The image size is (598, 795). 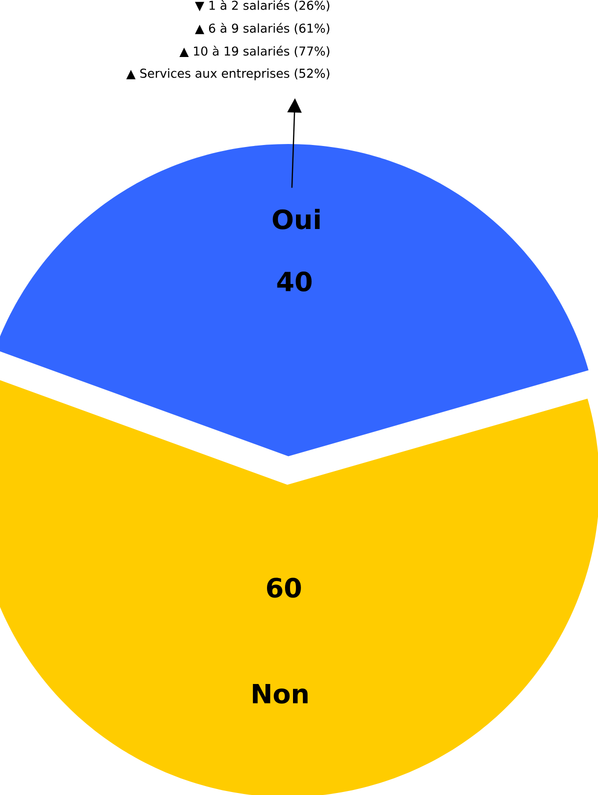 I want to click on data-label: 40, so click(x=294, y=282).